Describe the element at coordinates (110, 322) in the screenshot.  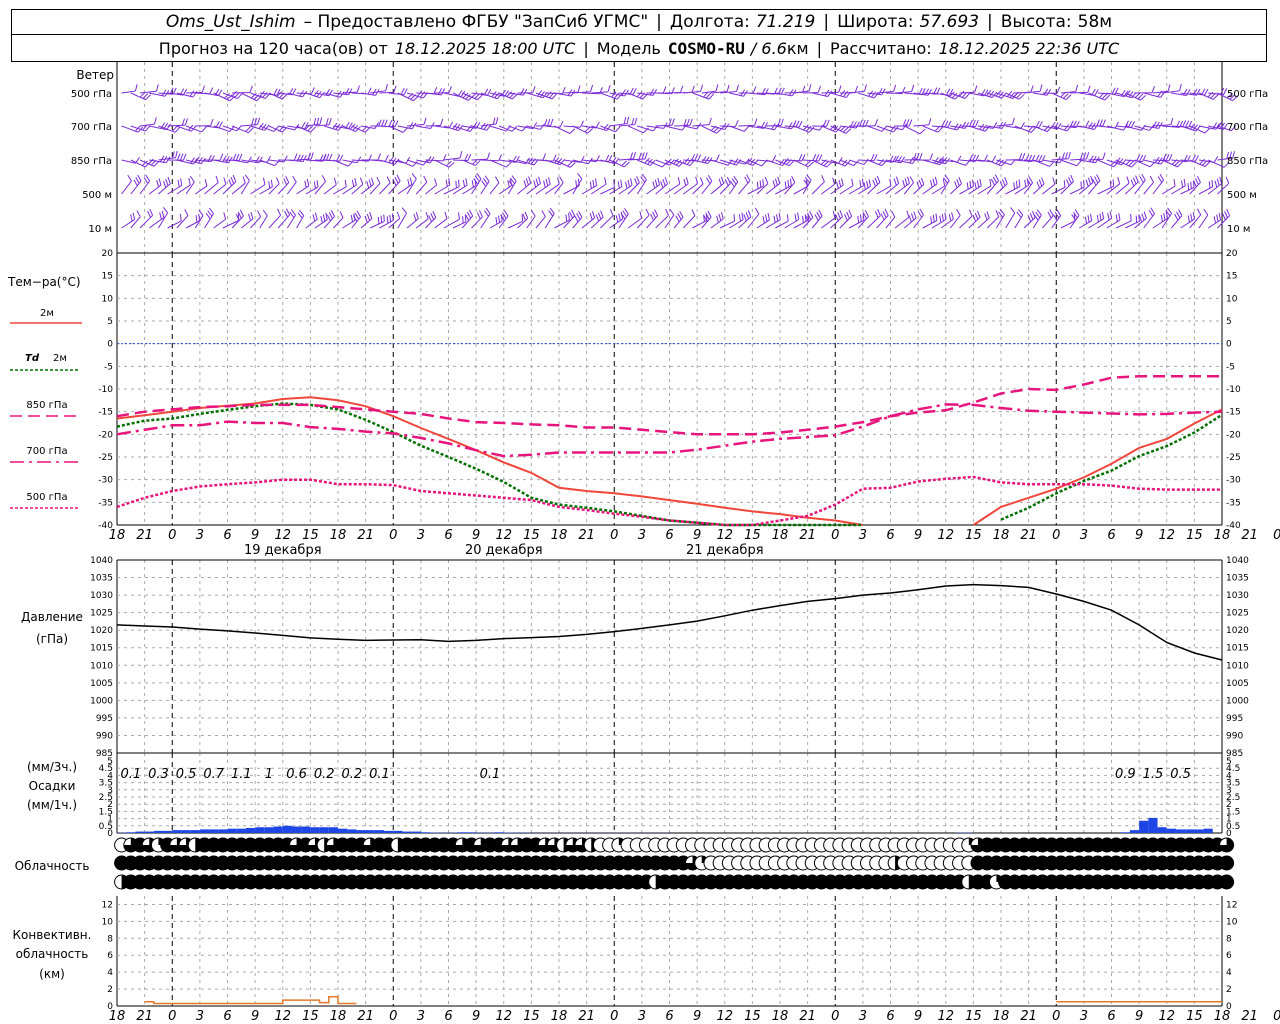
I see `temp-tick-left: 5` at that location.